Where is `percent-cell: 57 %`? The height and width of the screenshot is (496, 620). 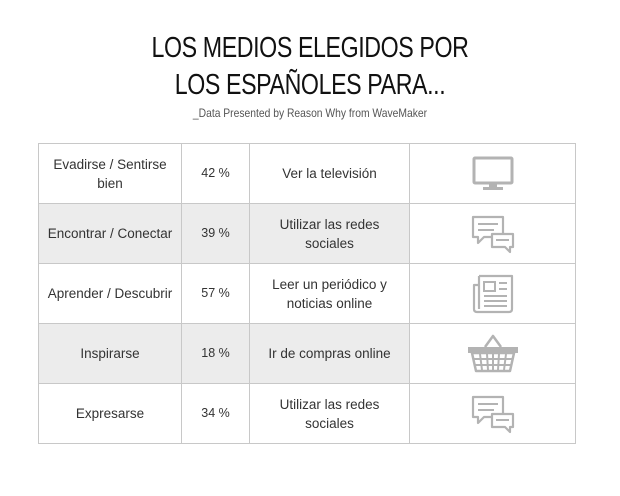 percent-cell: 57 % is located at coordinates (215, 293).